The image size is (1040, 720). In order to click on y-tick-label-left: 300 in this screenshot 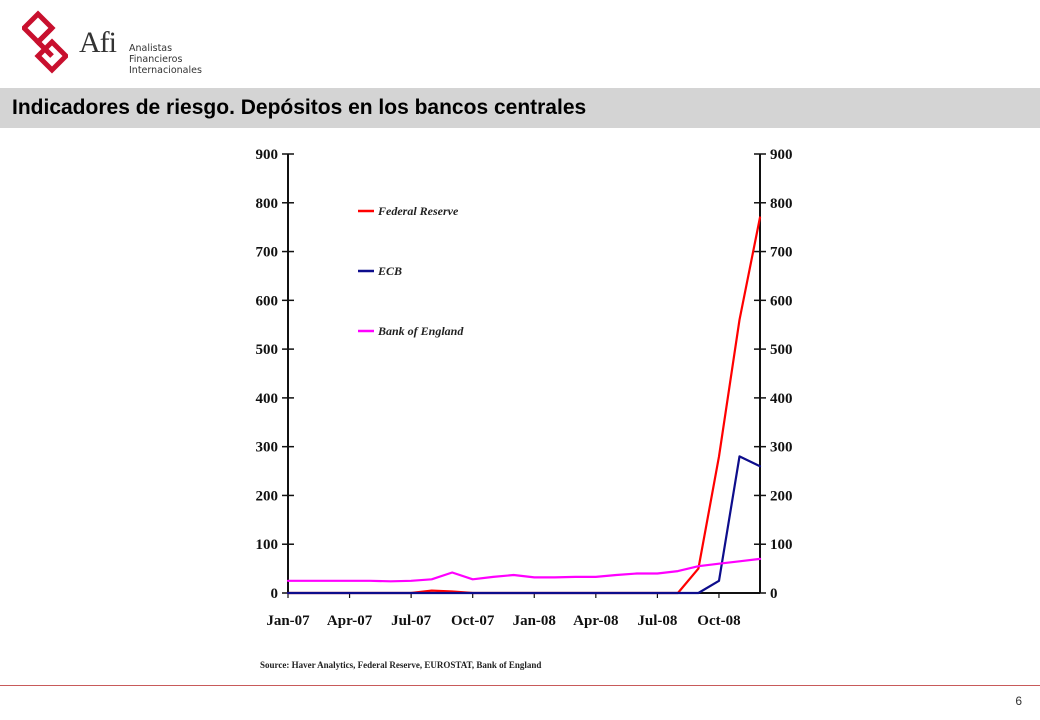, I will do `click(267, 448)`.